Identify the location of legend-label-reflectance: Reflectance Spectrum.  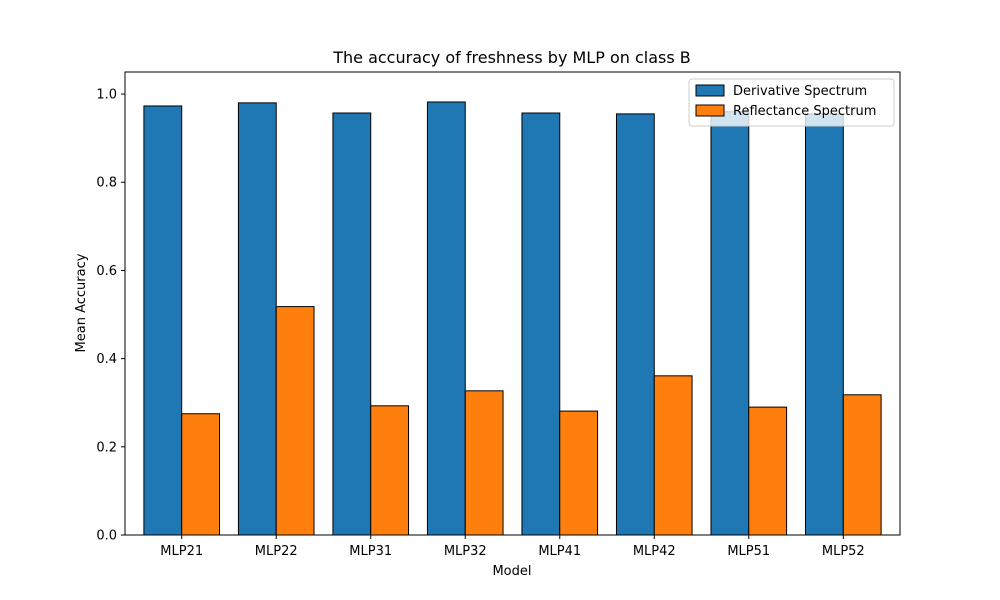
(804, 111).